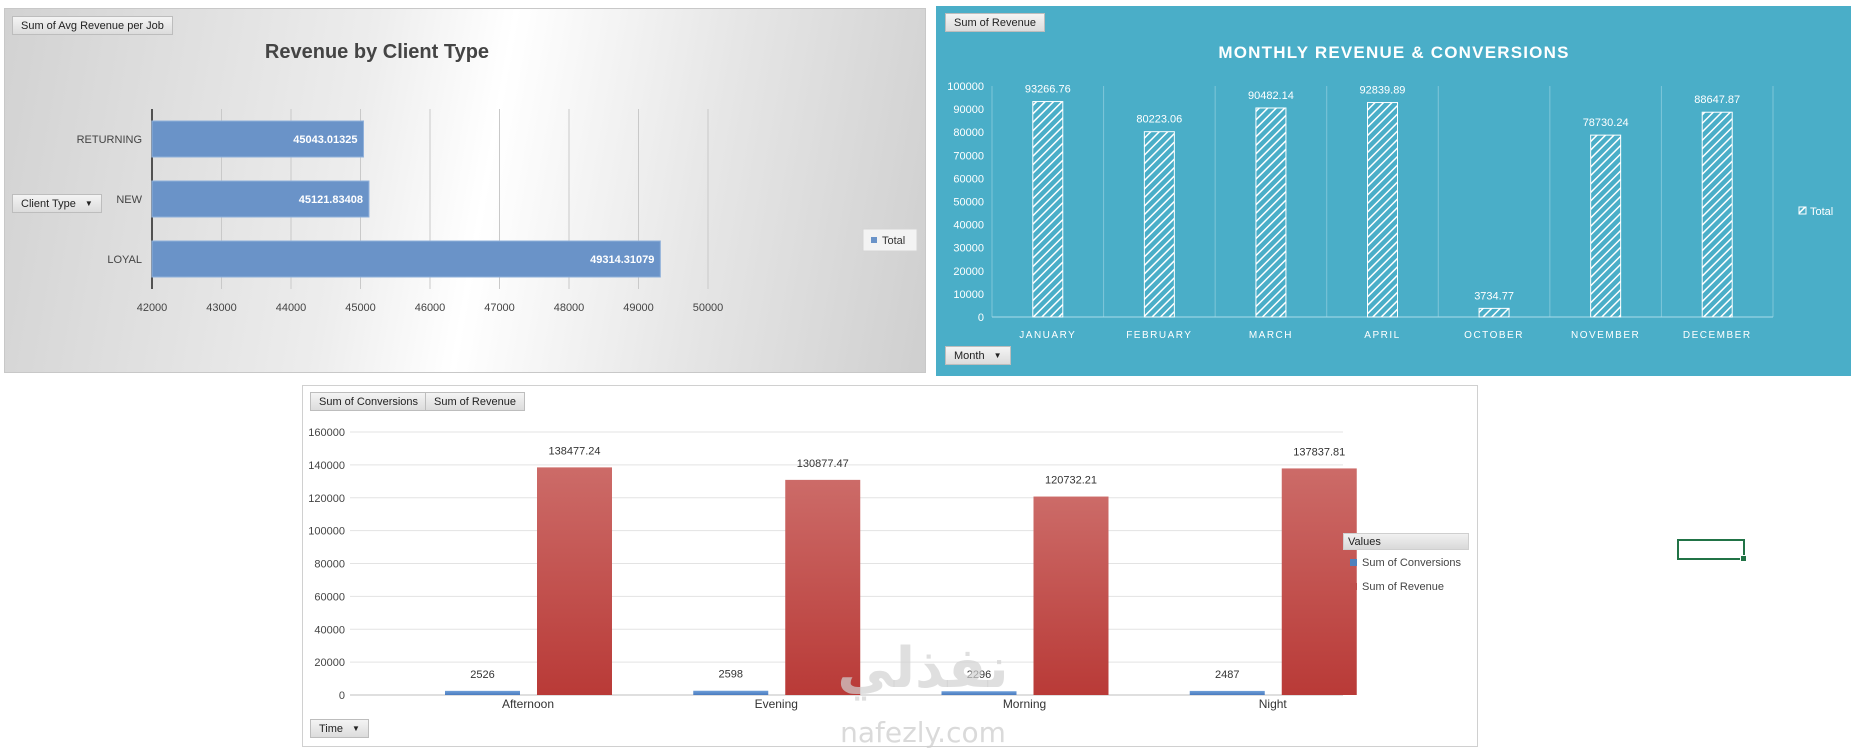 The image size is (1851, 754). I want to click on category-label: OCTOBER, so click(1494, 335).